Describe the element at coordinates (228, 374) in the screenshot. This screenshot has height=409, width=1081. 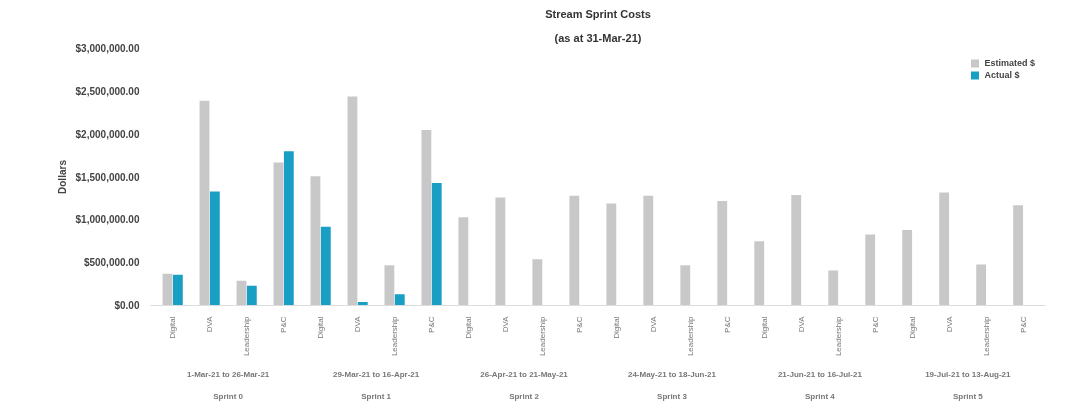
I see `text: 1-Mar-21 to 26-Mar-21` at that location.